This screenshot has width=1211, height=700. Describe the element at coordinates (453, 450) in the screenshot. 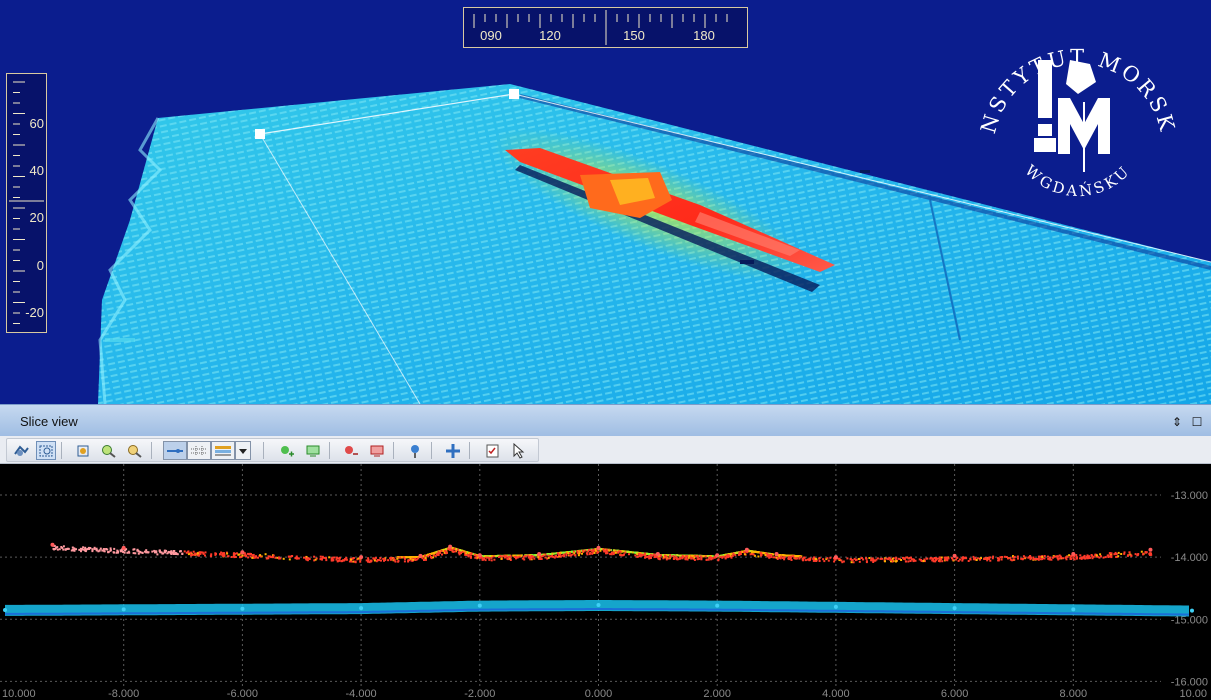

I see `crosshair-icon` at that location.